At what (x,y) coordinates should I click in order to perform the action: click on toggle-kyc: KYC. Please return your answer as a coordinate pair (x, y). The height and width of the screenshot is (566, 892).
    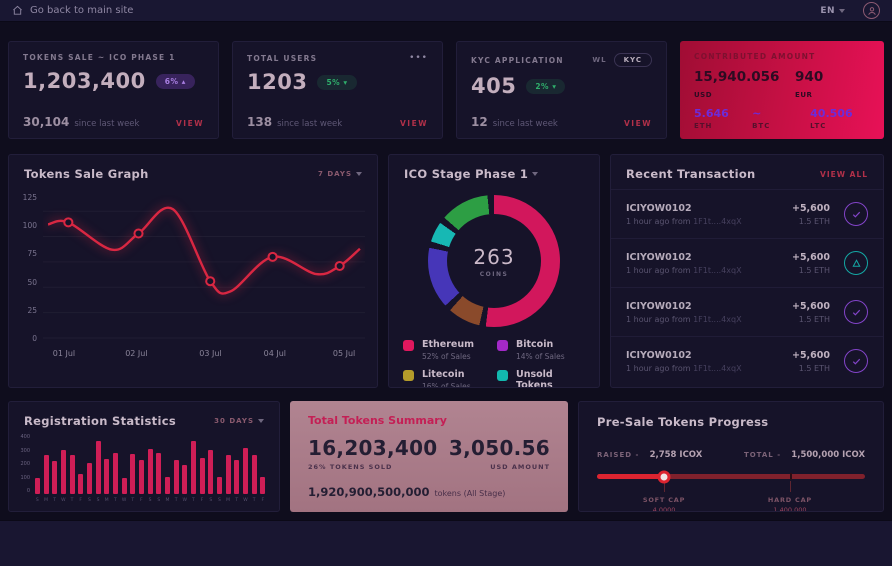
    Looking at the image, I should click on (632, 60).